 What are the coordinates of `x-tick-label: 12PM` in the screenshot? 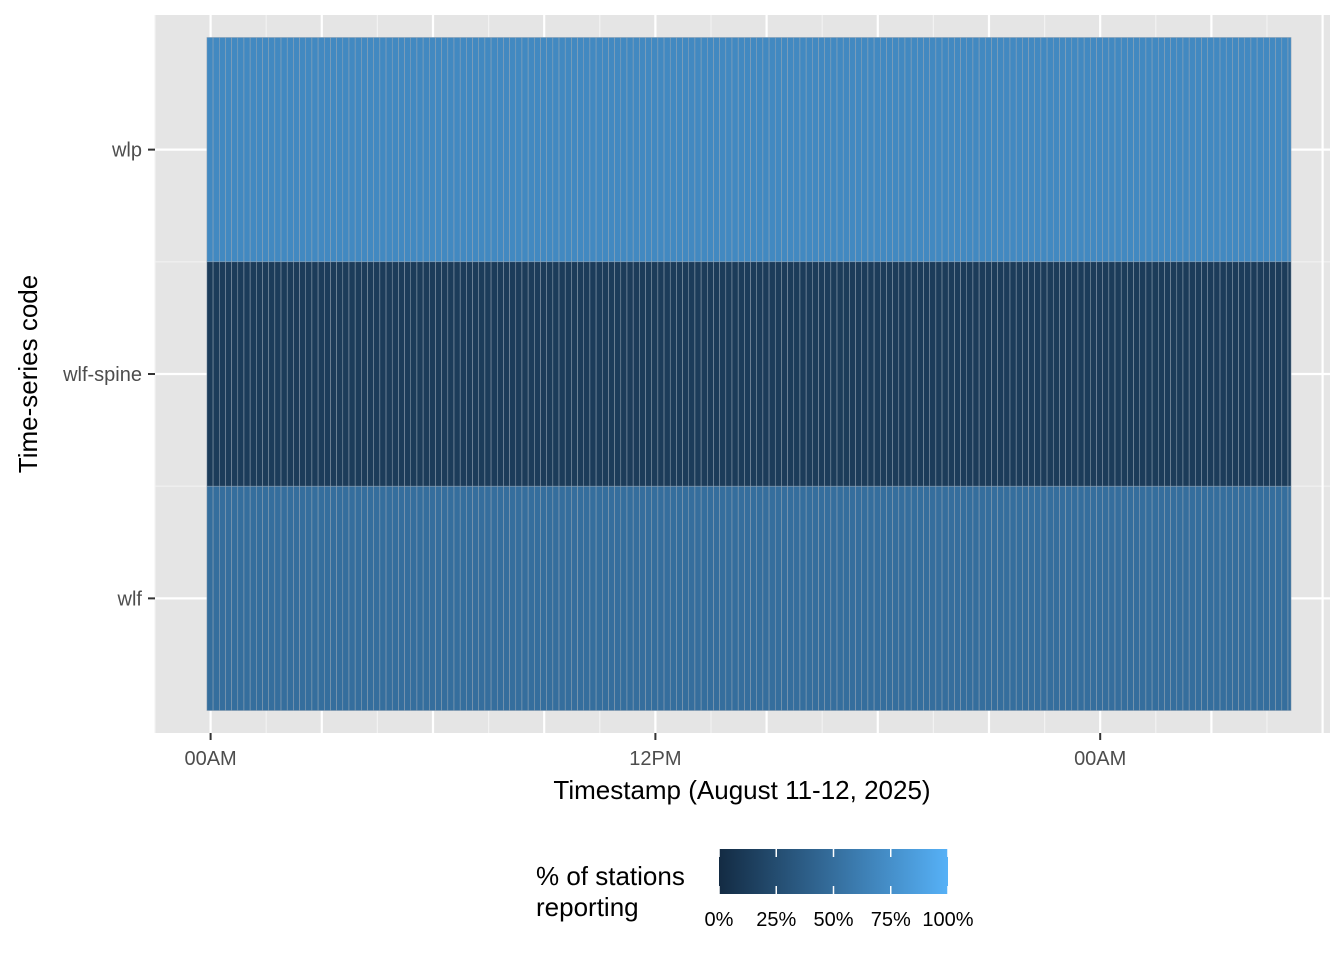 It's located at (655, 759).